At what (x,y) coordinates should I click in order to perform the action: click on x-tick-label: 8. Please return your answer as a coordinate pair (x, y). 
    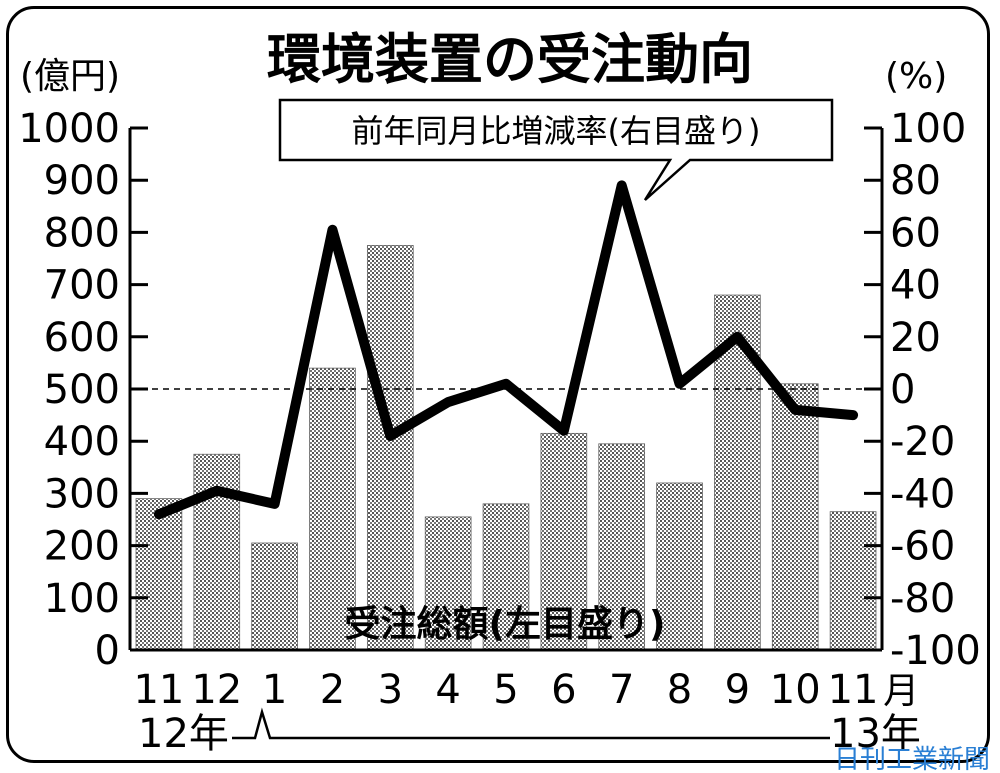
    Looking at the image, I should click on (679, 690).